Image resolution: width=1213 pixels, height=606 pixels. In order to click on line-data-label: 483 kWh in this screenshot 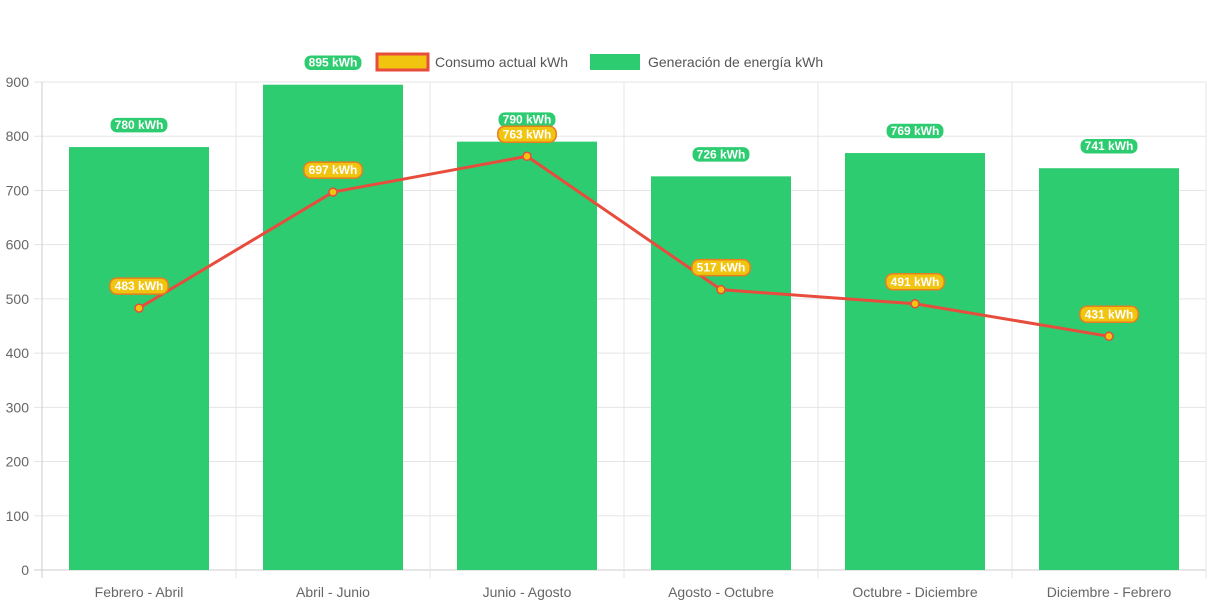, I will do `click(139, 286)`.